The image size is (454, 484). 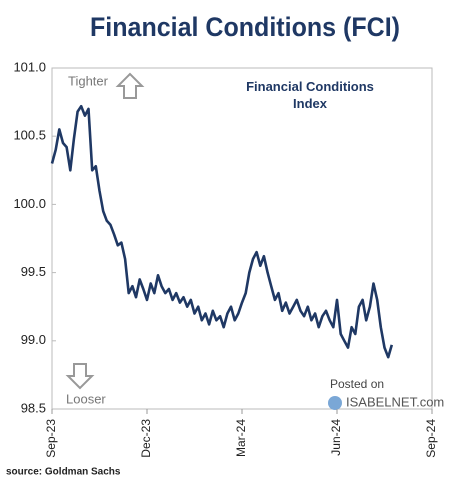 I want to click on upper-label: Tighter, so click(x=88, y=80).